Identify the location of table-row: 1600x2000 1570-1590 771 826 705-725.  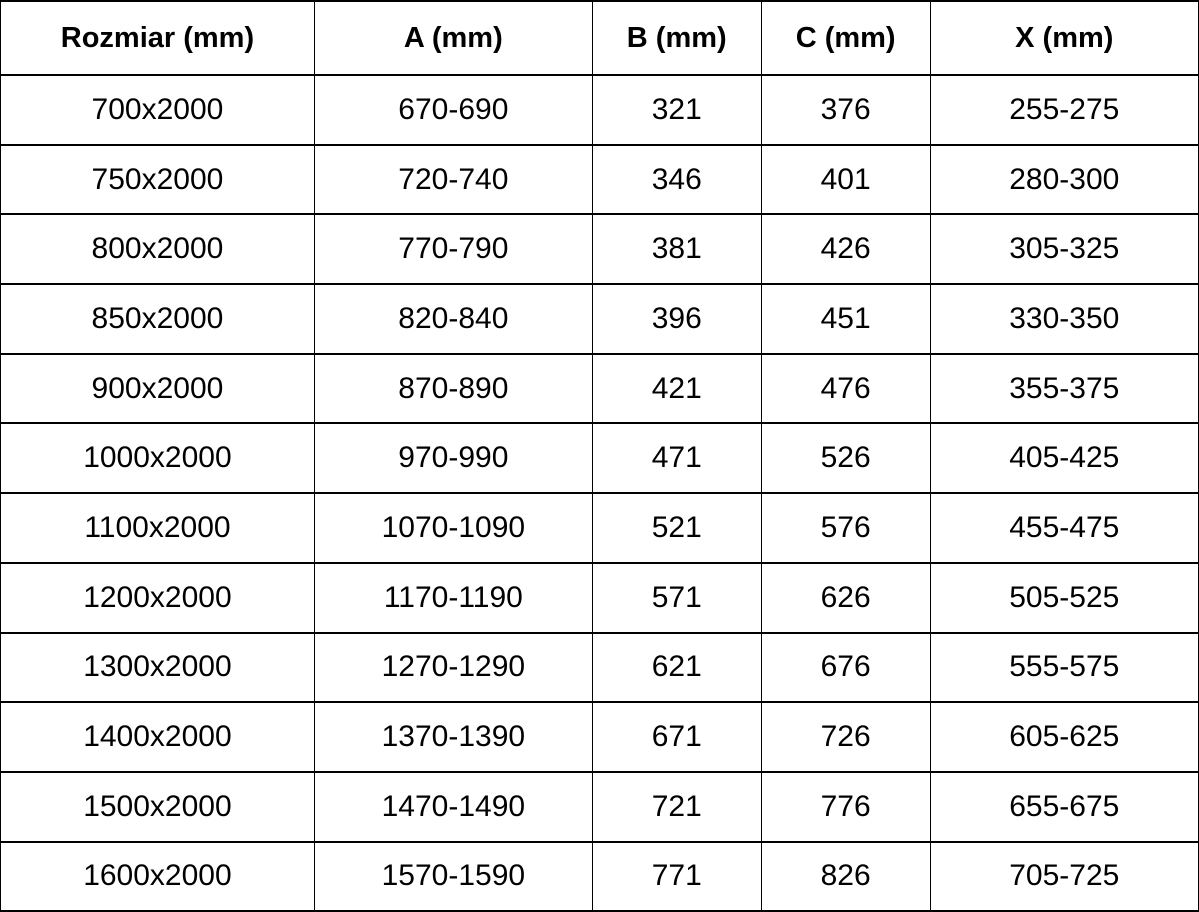
(599, 876).